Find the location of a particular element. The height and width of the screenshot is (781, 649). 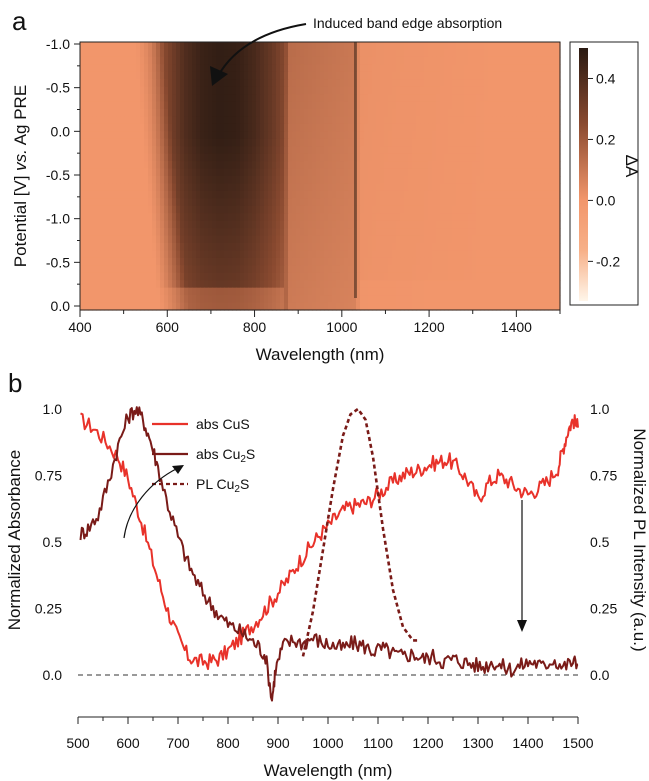

arrow-to-right-axis-head is located at coordinates (178, 469).